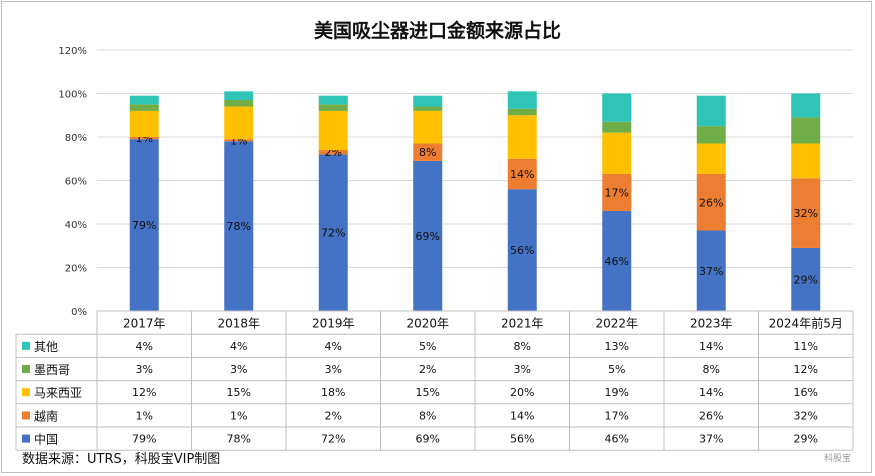  Describe the element at coordinates (76, 225) in the screenshot. I see `y-tick-label: 40%` at that location.